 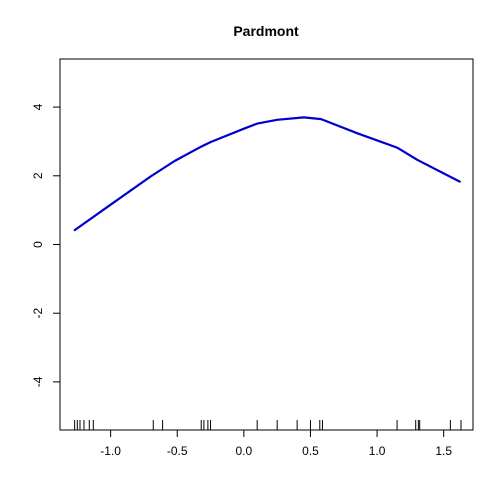 I want to click on x-axis: -1.0 -0.5 0.0 0.5 1.0 1.5, so click(x=276, y=443).